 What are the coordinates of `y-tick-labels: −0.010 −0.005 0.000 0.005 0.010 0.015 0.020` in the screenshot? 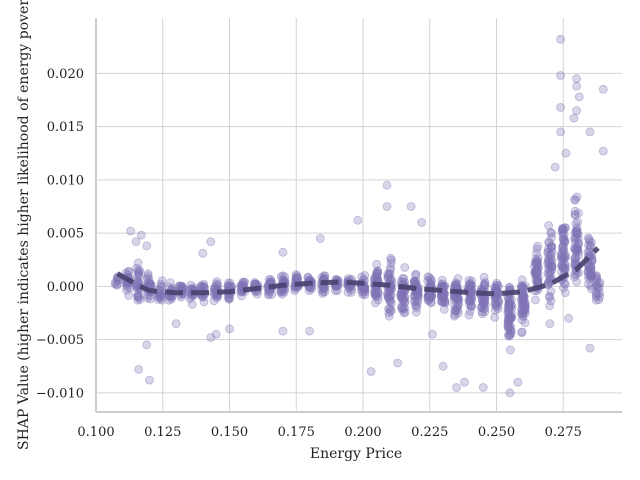 It's located at (60, 234).